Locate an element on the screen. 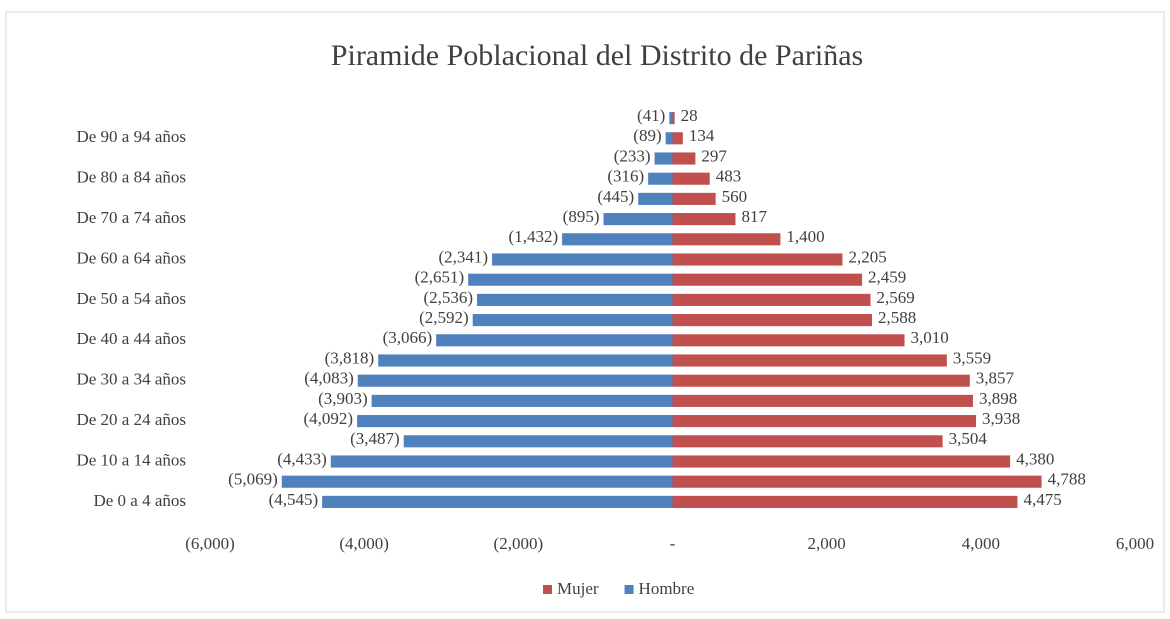  data-label: 3,010 is located at coordinates (930, 337).